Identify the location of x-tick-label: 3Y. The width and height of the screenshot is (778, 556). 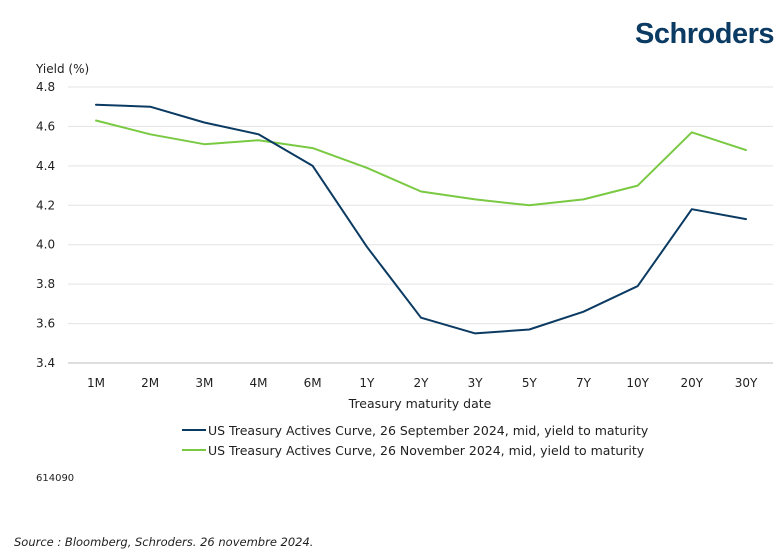
(476, 383).